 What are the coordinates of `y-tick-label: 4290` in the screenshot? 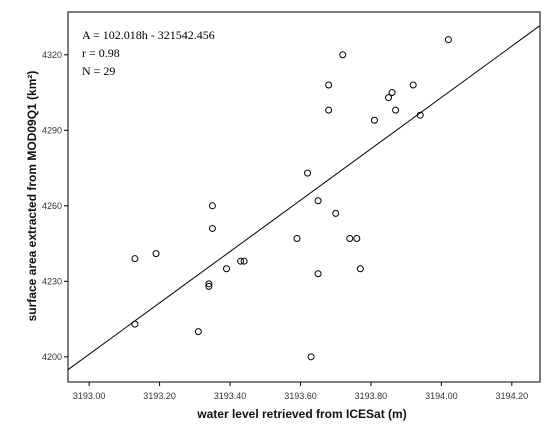 It's located at (52, 130).